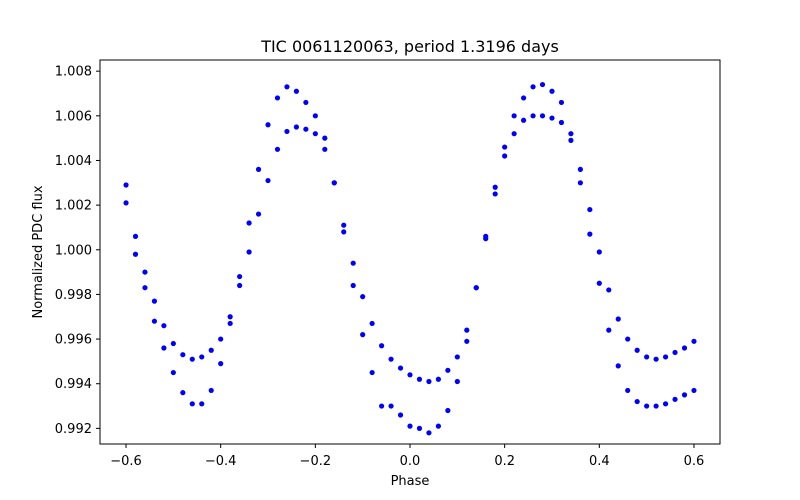 The image size is (800, 500). I want to click on x-tick-label: −0.6, so click(126, 461).